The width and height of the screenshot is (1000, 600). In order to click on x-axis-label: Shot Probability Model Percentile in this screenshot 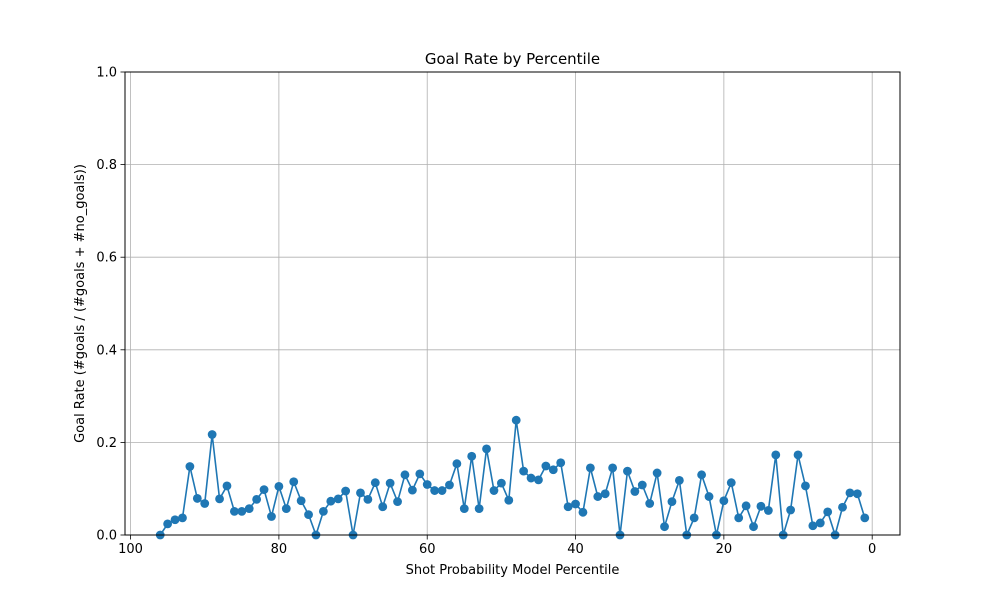, I will do `click(513, 570)`.